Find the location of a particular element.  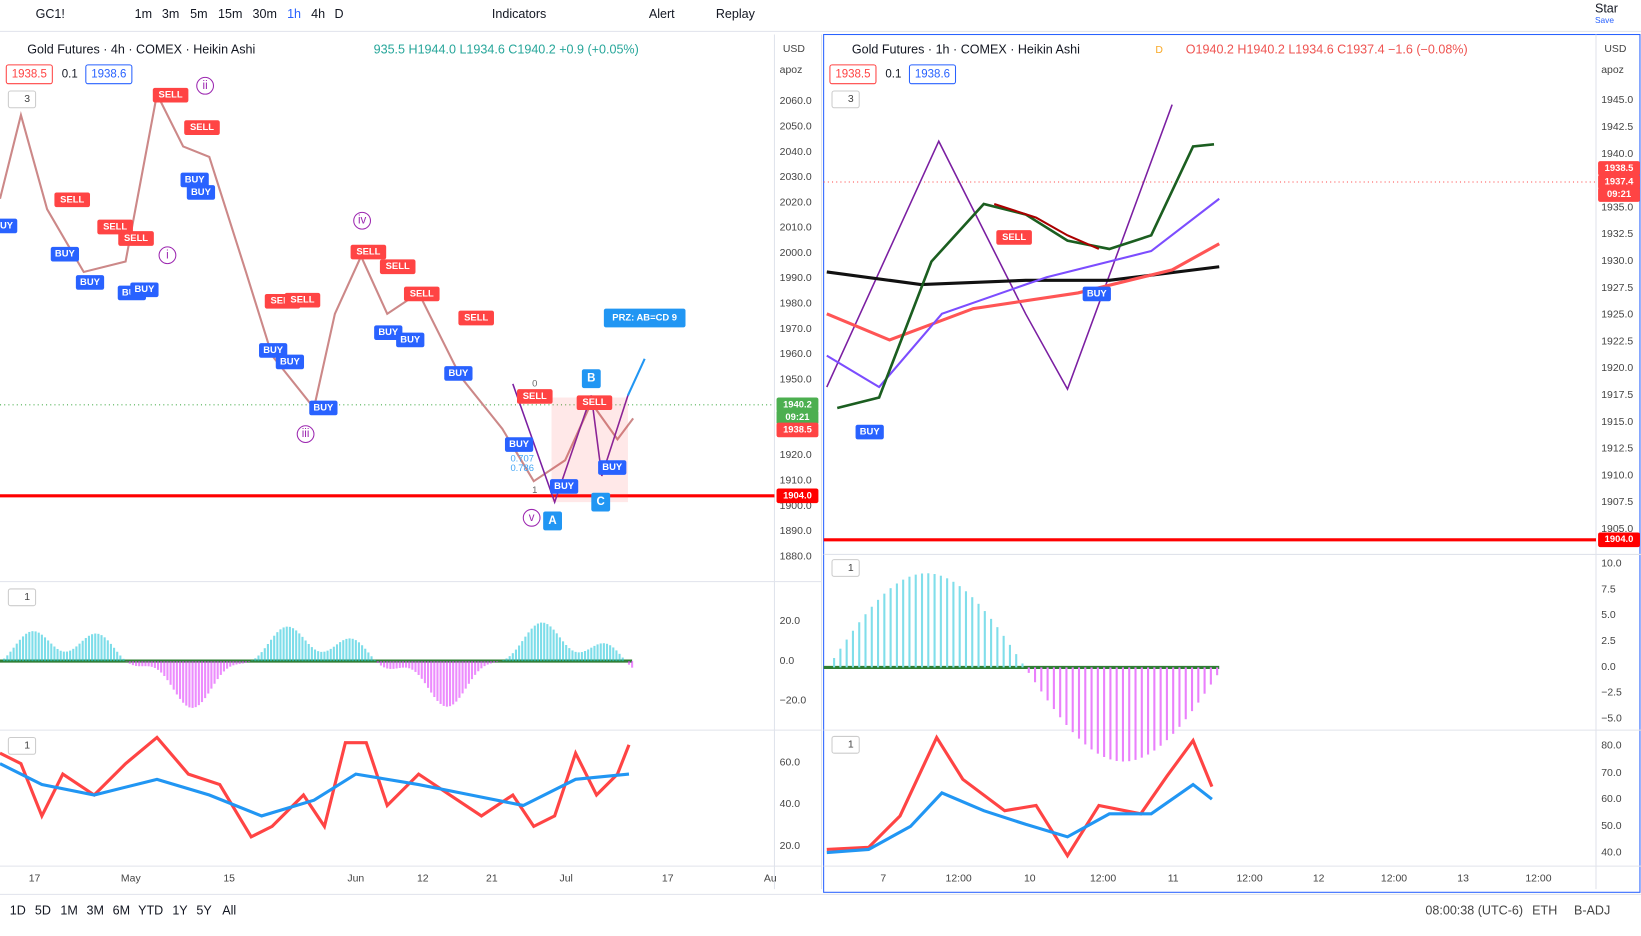

alert-button: Alert is located at coordinates (662, 14).